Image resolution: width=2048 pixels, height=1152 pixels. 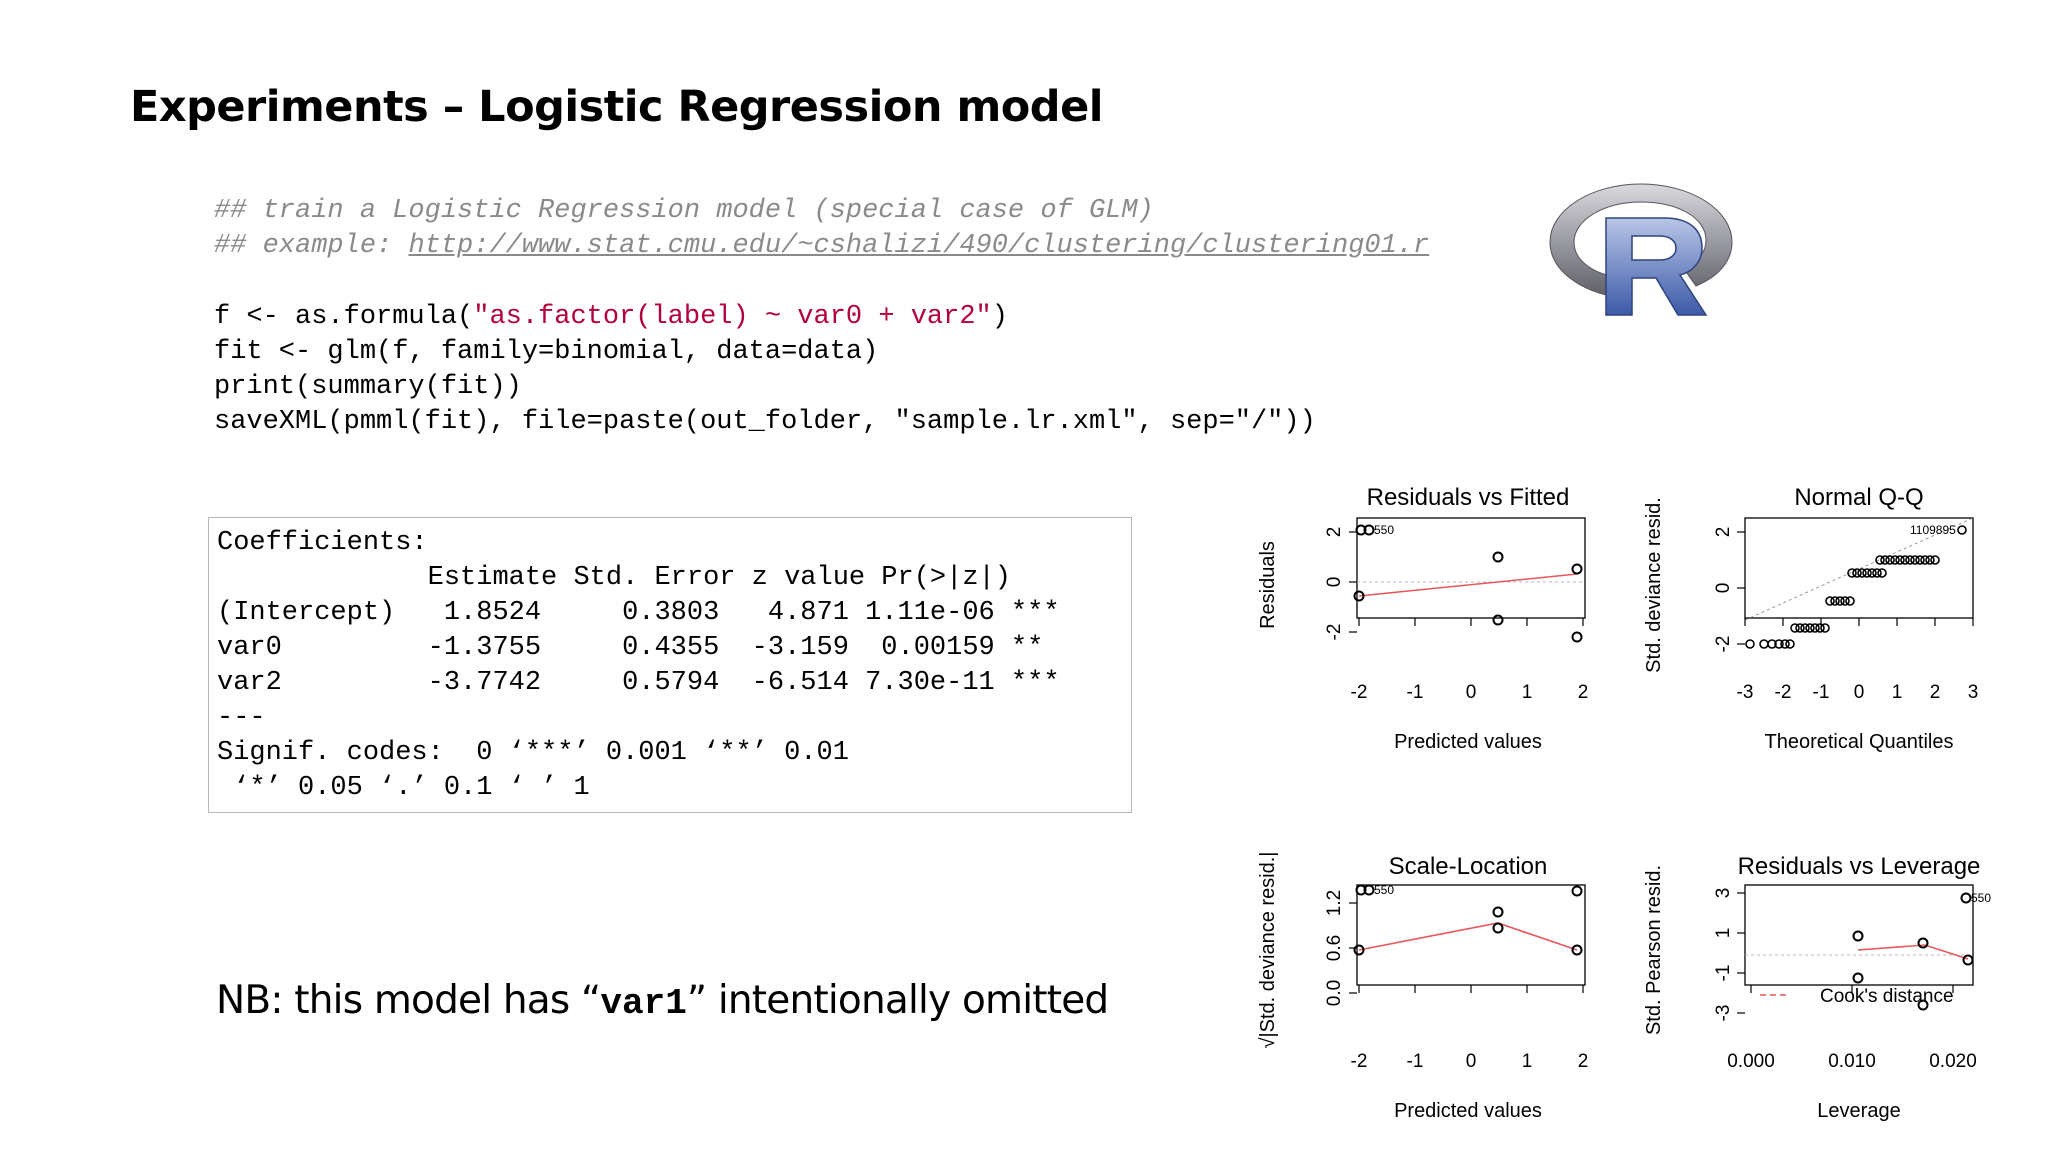 What do you see at coordinates (1858, 1111) in the screenshot?
I see `x-axis-label: Leverage` at bounding box center [1858, 1111].